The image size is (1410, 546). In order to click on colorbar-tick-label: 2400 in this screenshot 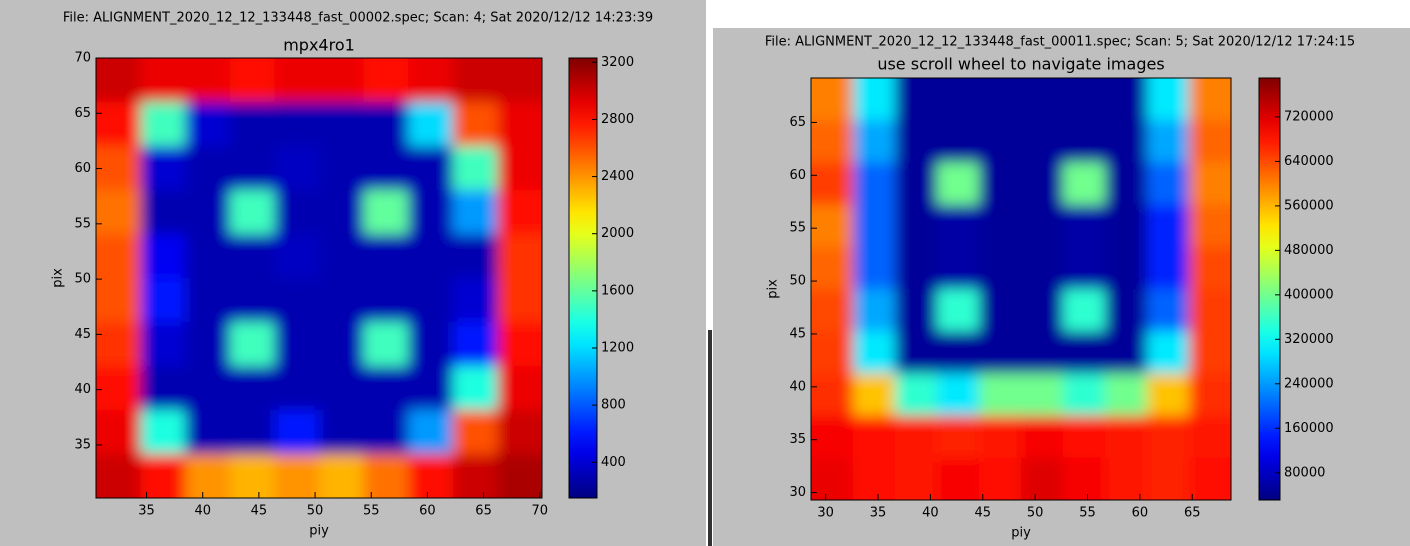, I will do `click(617, 176)`.